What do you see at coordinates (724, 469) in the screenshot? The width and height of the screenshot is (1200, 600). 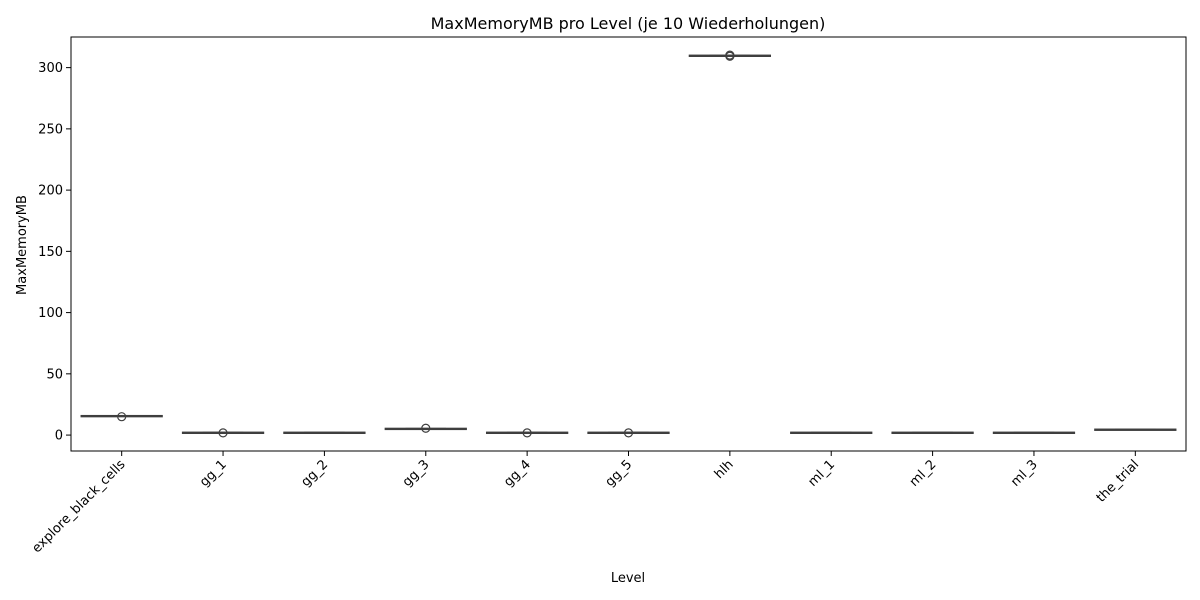 I see `x-tick-label: hlh` at bounding box center [724, 469].